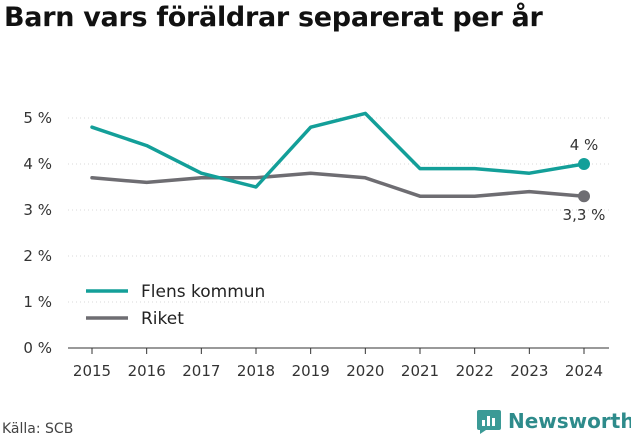 The width and height of the screenshot is (631, 439). Describe the element at coordinates (529, 371) in the screenshot. I see `x-tick-label: 2023` at that location.